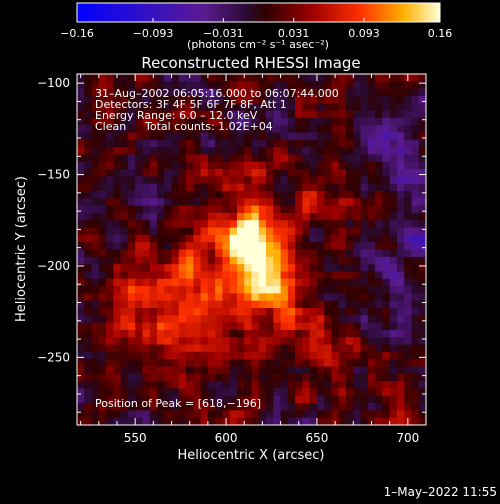 The width and height of the screenshot is (500, 504). Describe the element at coordinates (223, 33) in the screenshot. I see `colorbar-tick-label: −0.031` at that location.